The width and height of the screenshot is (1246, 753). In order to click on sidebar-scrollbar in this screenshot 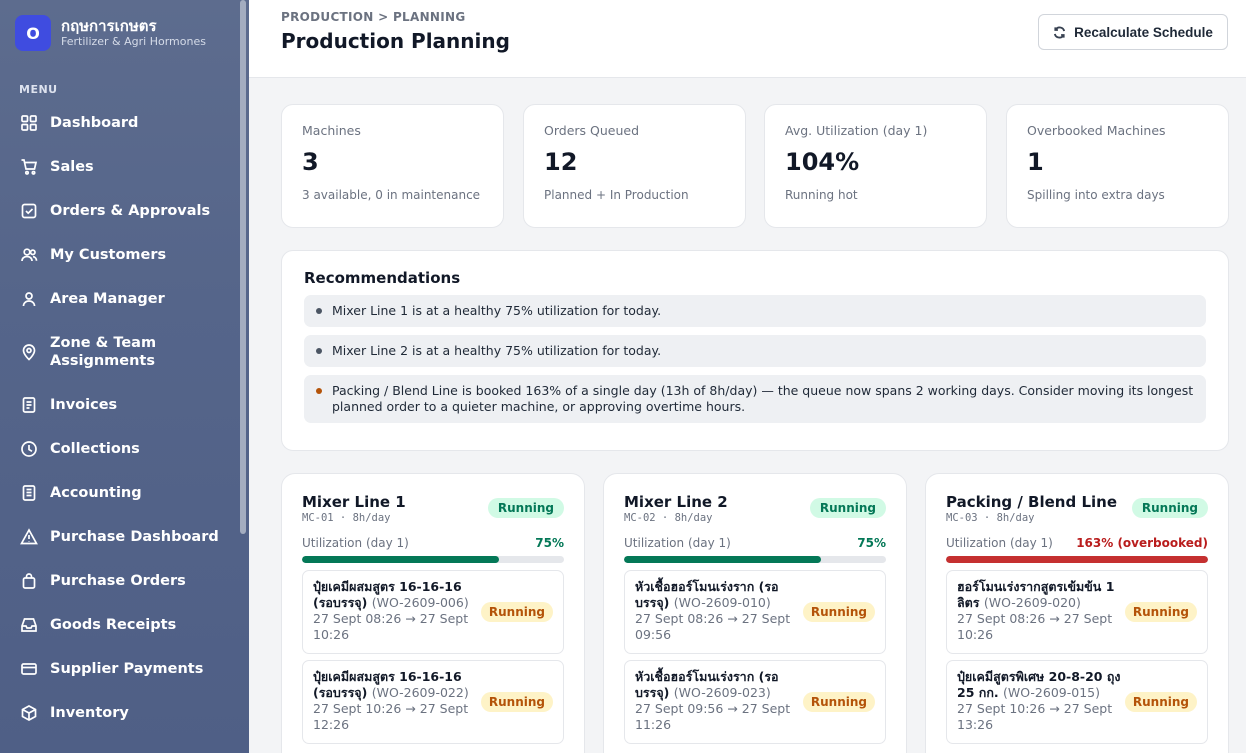, I will do `click(243, 267)`.